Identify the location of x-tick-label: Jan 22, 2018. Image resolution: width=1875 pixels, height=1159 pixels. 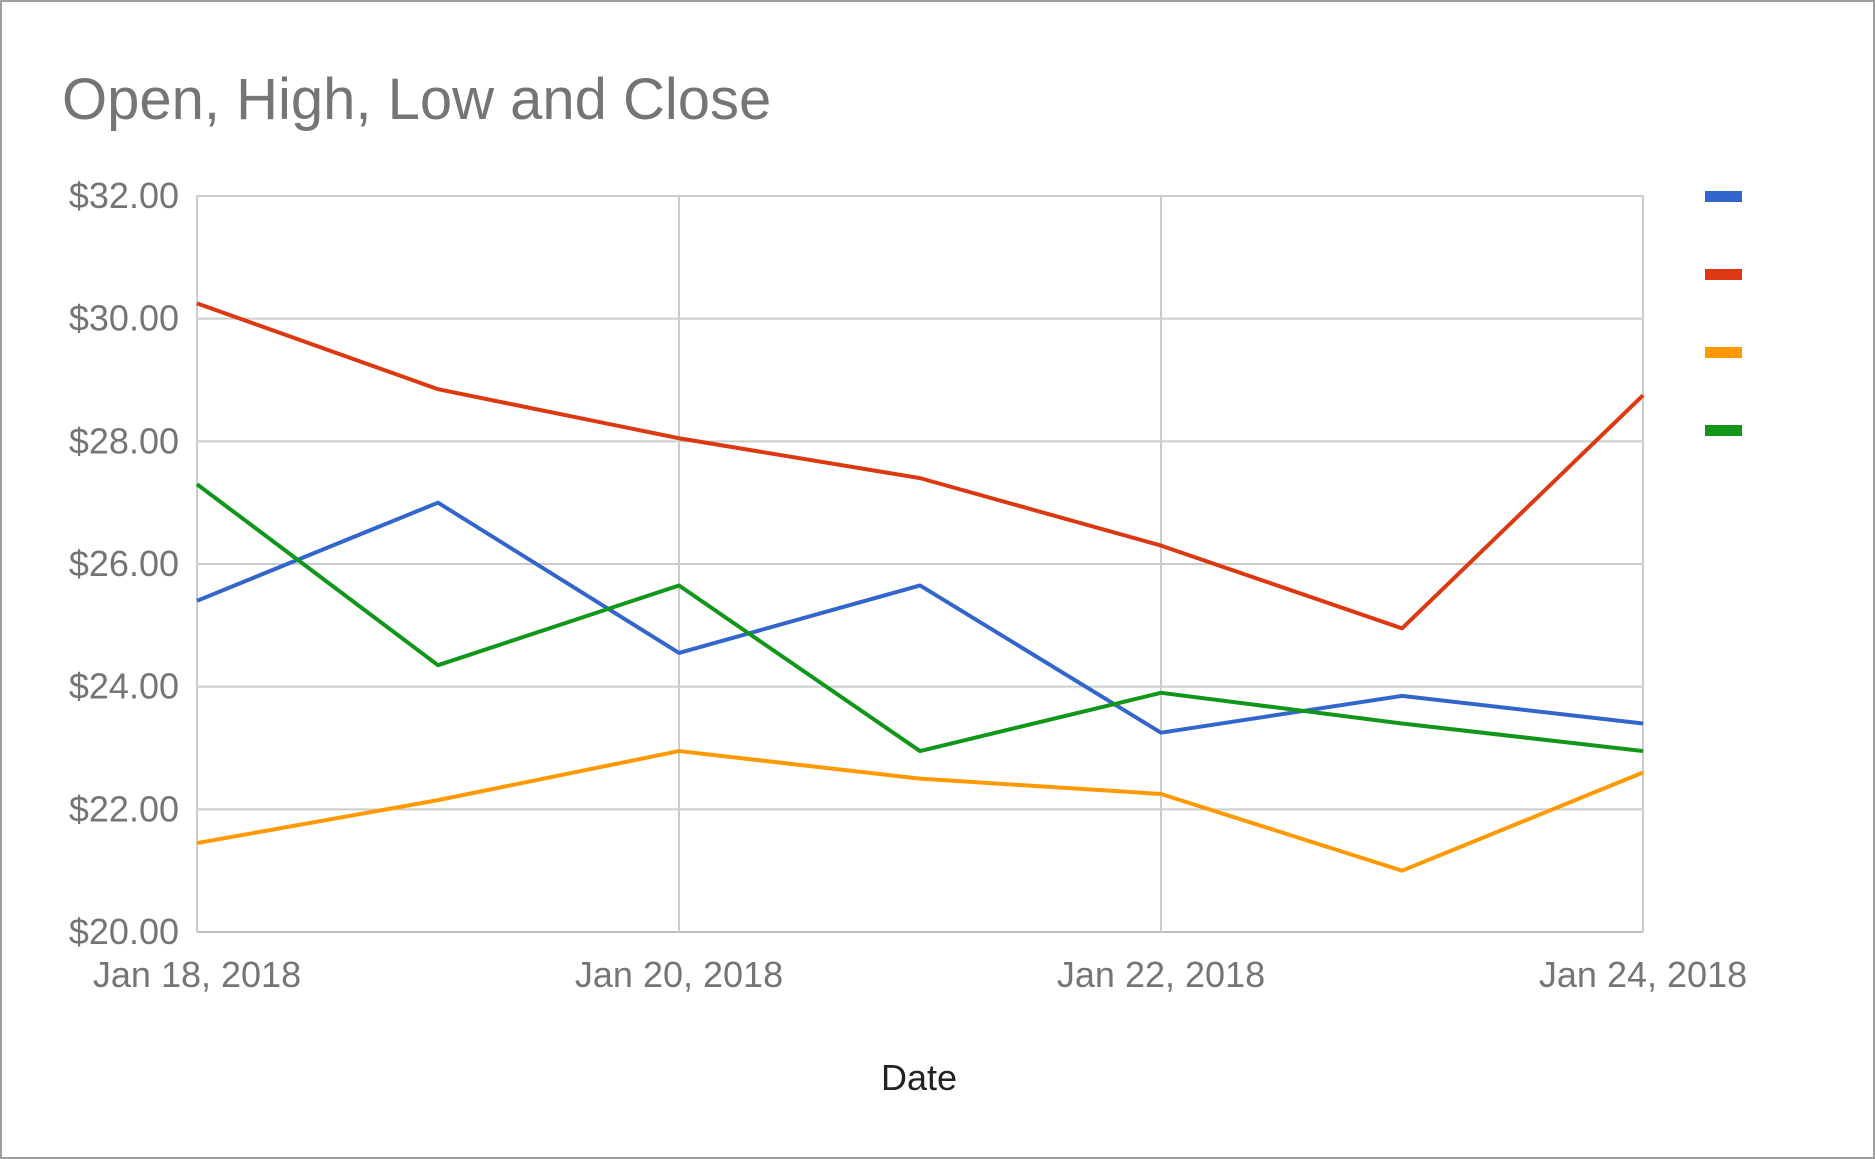
(1161, 974).